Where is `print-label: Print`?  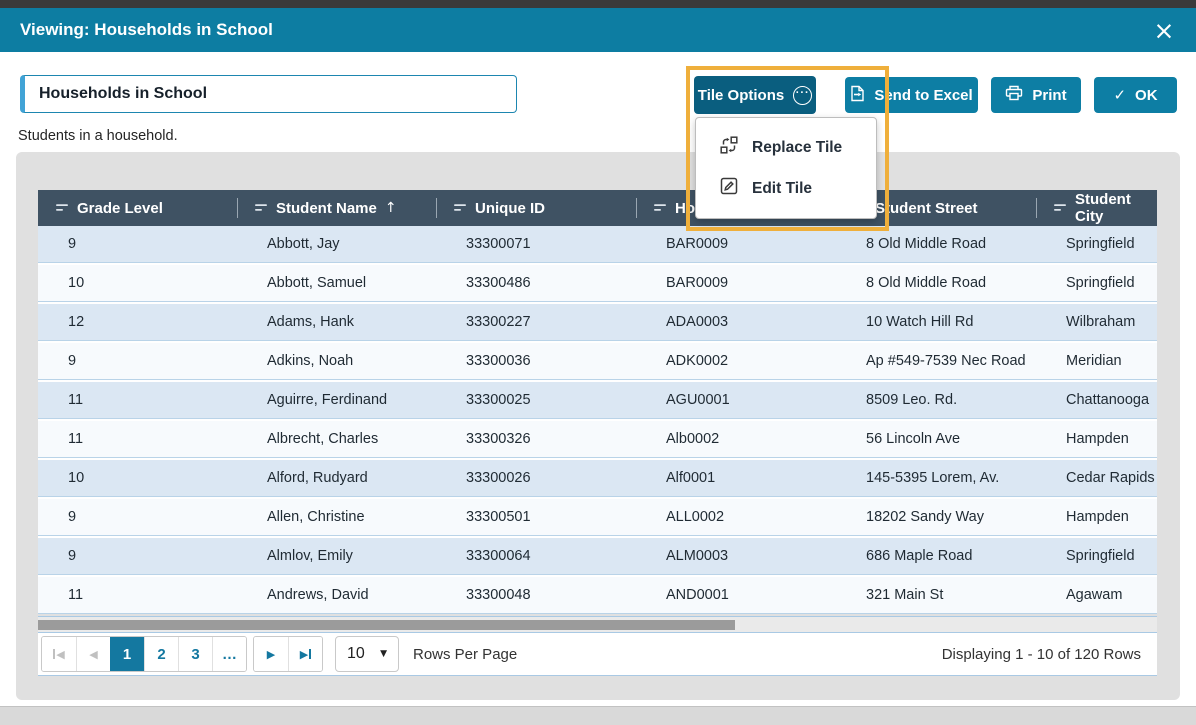
print-label: Print is located at coordinates (1049, 95).